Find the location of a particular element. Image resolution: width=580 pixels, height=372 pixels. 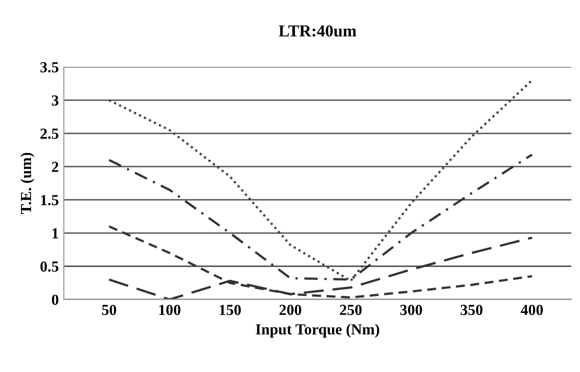

y-tick-label: 3.5 is located at coordinates (49, 67).